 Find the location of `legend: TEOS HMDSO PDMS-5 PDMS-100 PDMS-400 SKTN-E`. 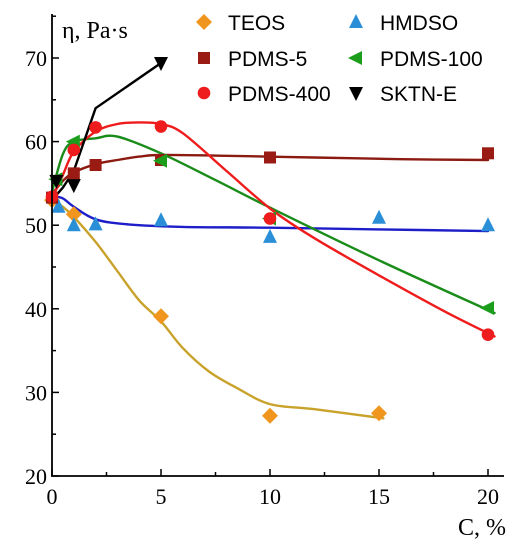

legend: TEOS HMDSO PDMS-5 PDMS-100 PDMS-400 SKTN-E is located at coordinates (339, 59).